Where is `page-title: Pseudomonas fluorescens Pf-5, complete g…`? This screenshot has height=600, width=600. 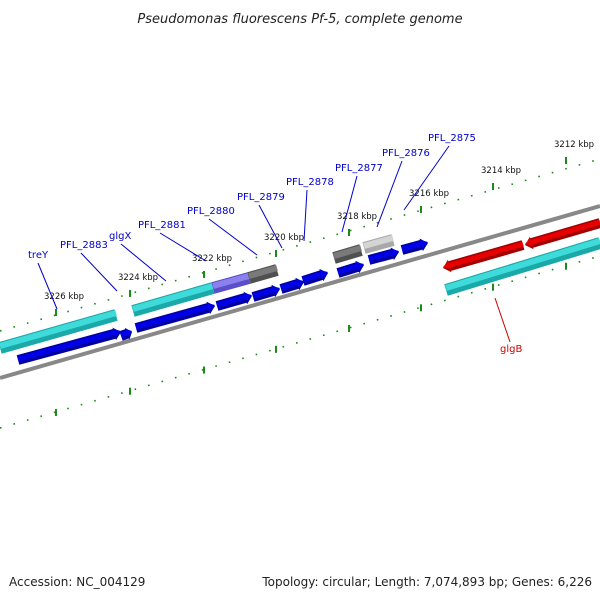
page-title: Pseudomonas fluorescens Pf-5, complete g… is located at coordinates (299, 19).